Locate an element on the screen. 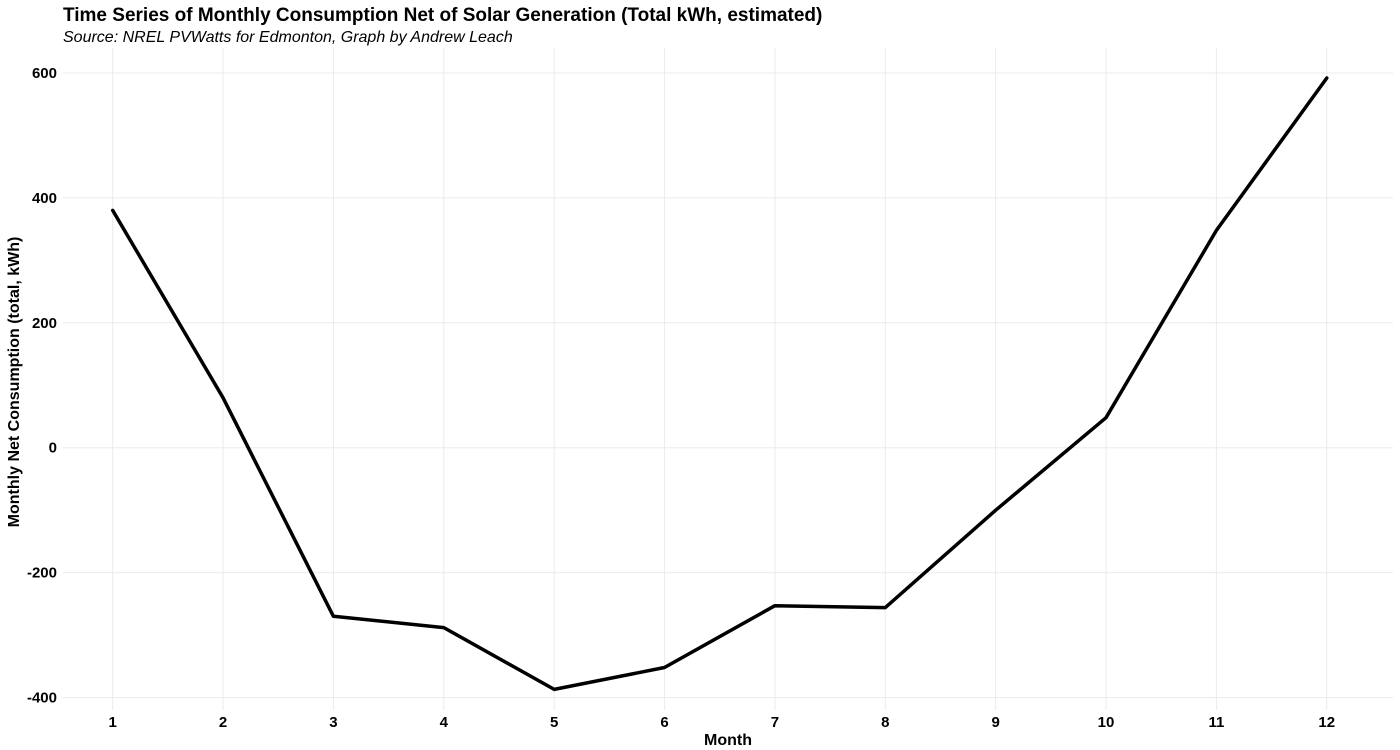 The image size is (1400, 750). y-tick-label: 600 is located at coordinates (44, 73).